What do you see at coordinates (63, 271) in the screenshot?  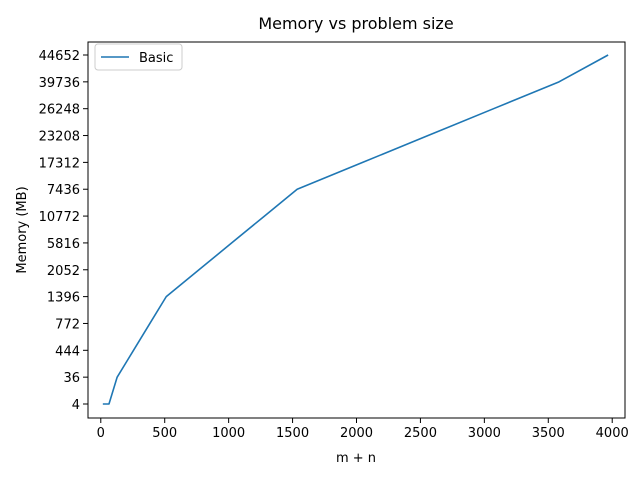 I see `y-tick-label: 2052` at bounding box center [63, 271].